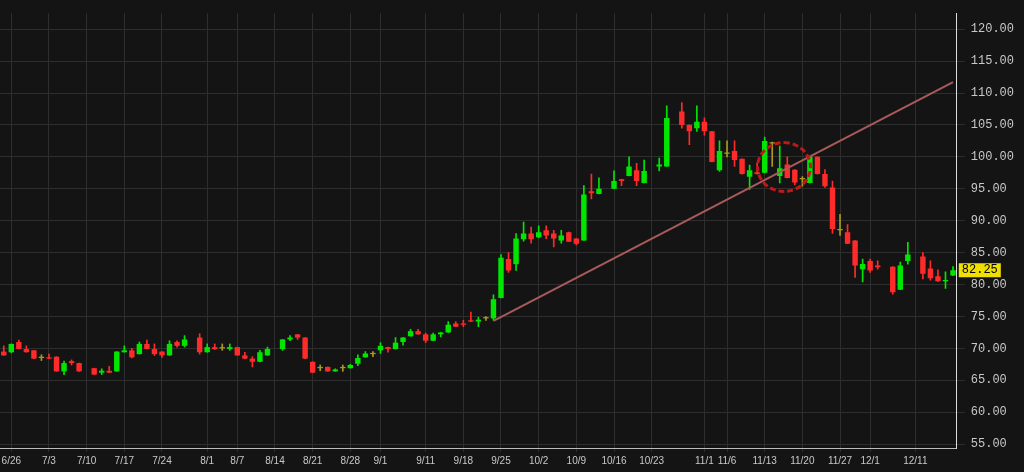 The width and height of the screenshot is (1024, 472). I want to click on y-tick-label: 85.00, so click(988, 252).